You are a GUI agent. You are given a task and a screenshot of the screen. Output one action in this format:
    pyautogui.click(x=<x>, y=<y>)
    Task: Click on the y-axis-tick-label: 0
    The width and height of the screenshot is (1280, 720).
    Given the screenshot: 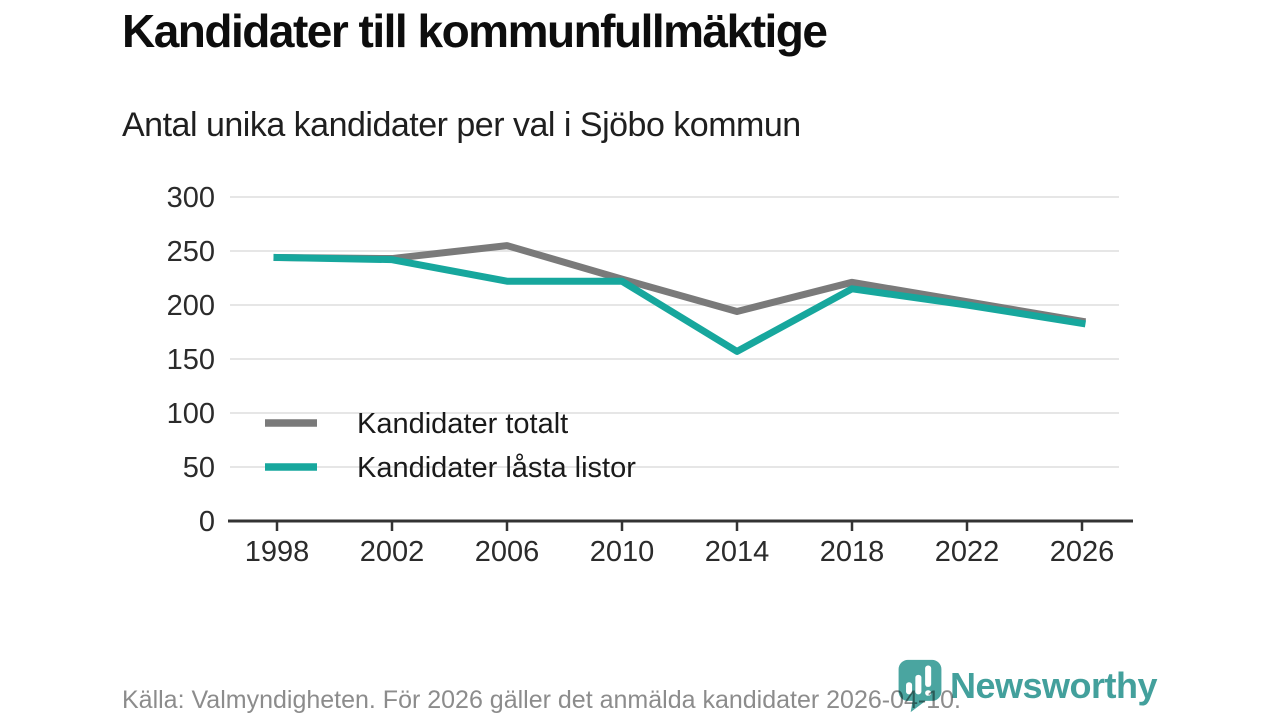 What is the action you would take?
    pyautogui.click(x=207, y=522)
    